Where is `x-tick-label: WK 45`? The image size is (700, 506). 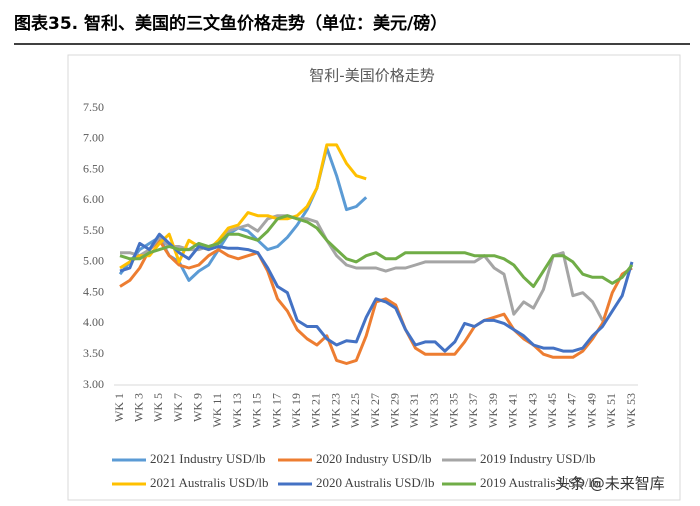
x-tick-label: WK 45 is located at coordinates (552, 410).